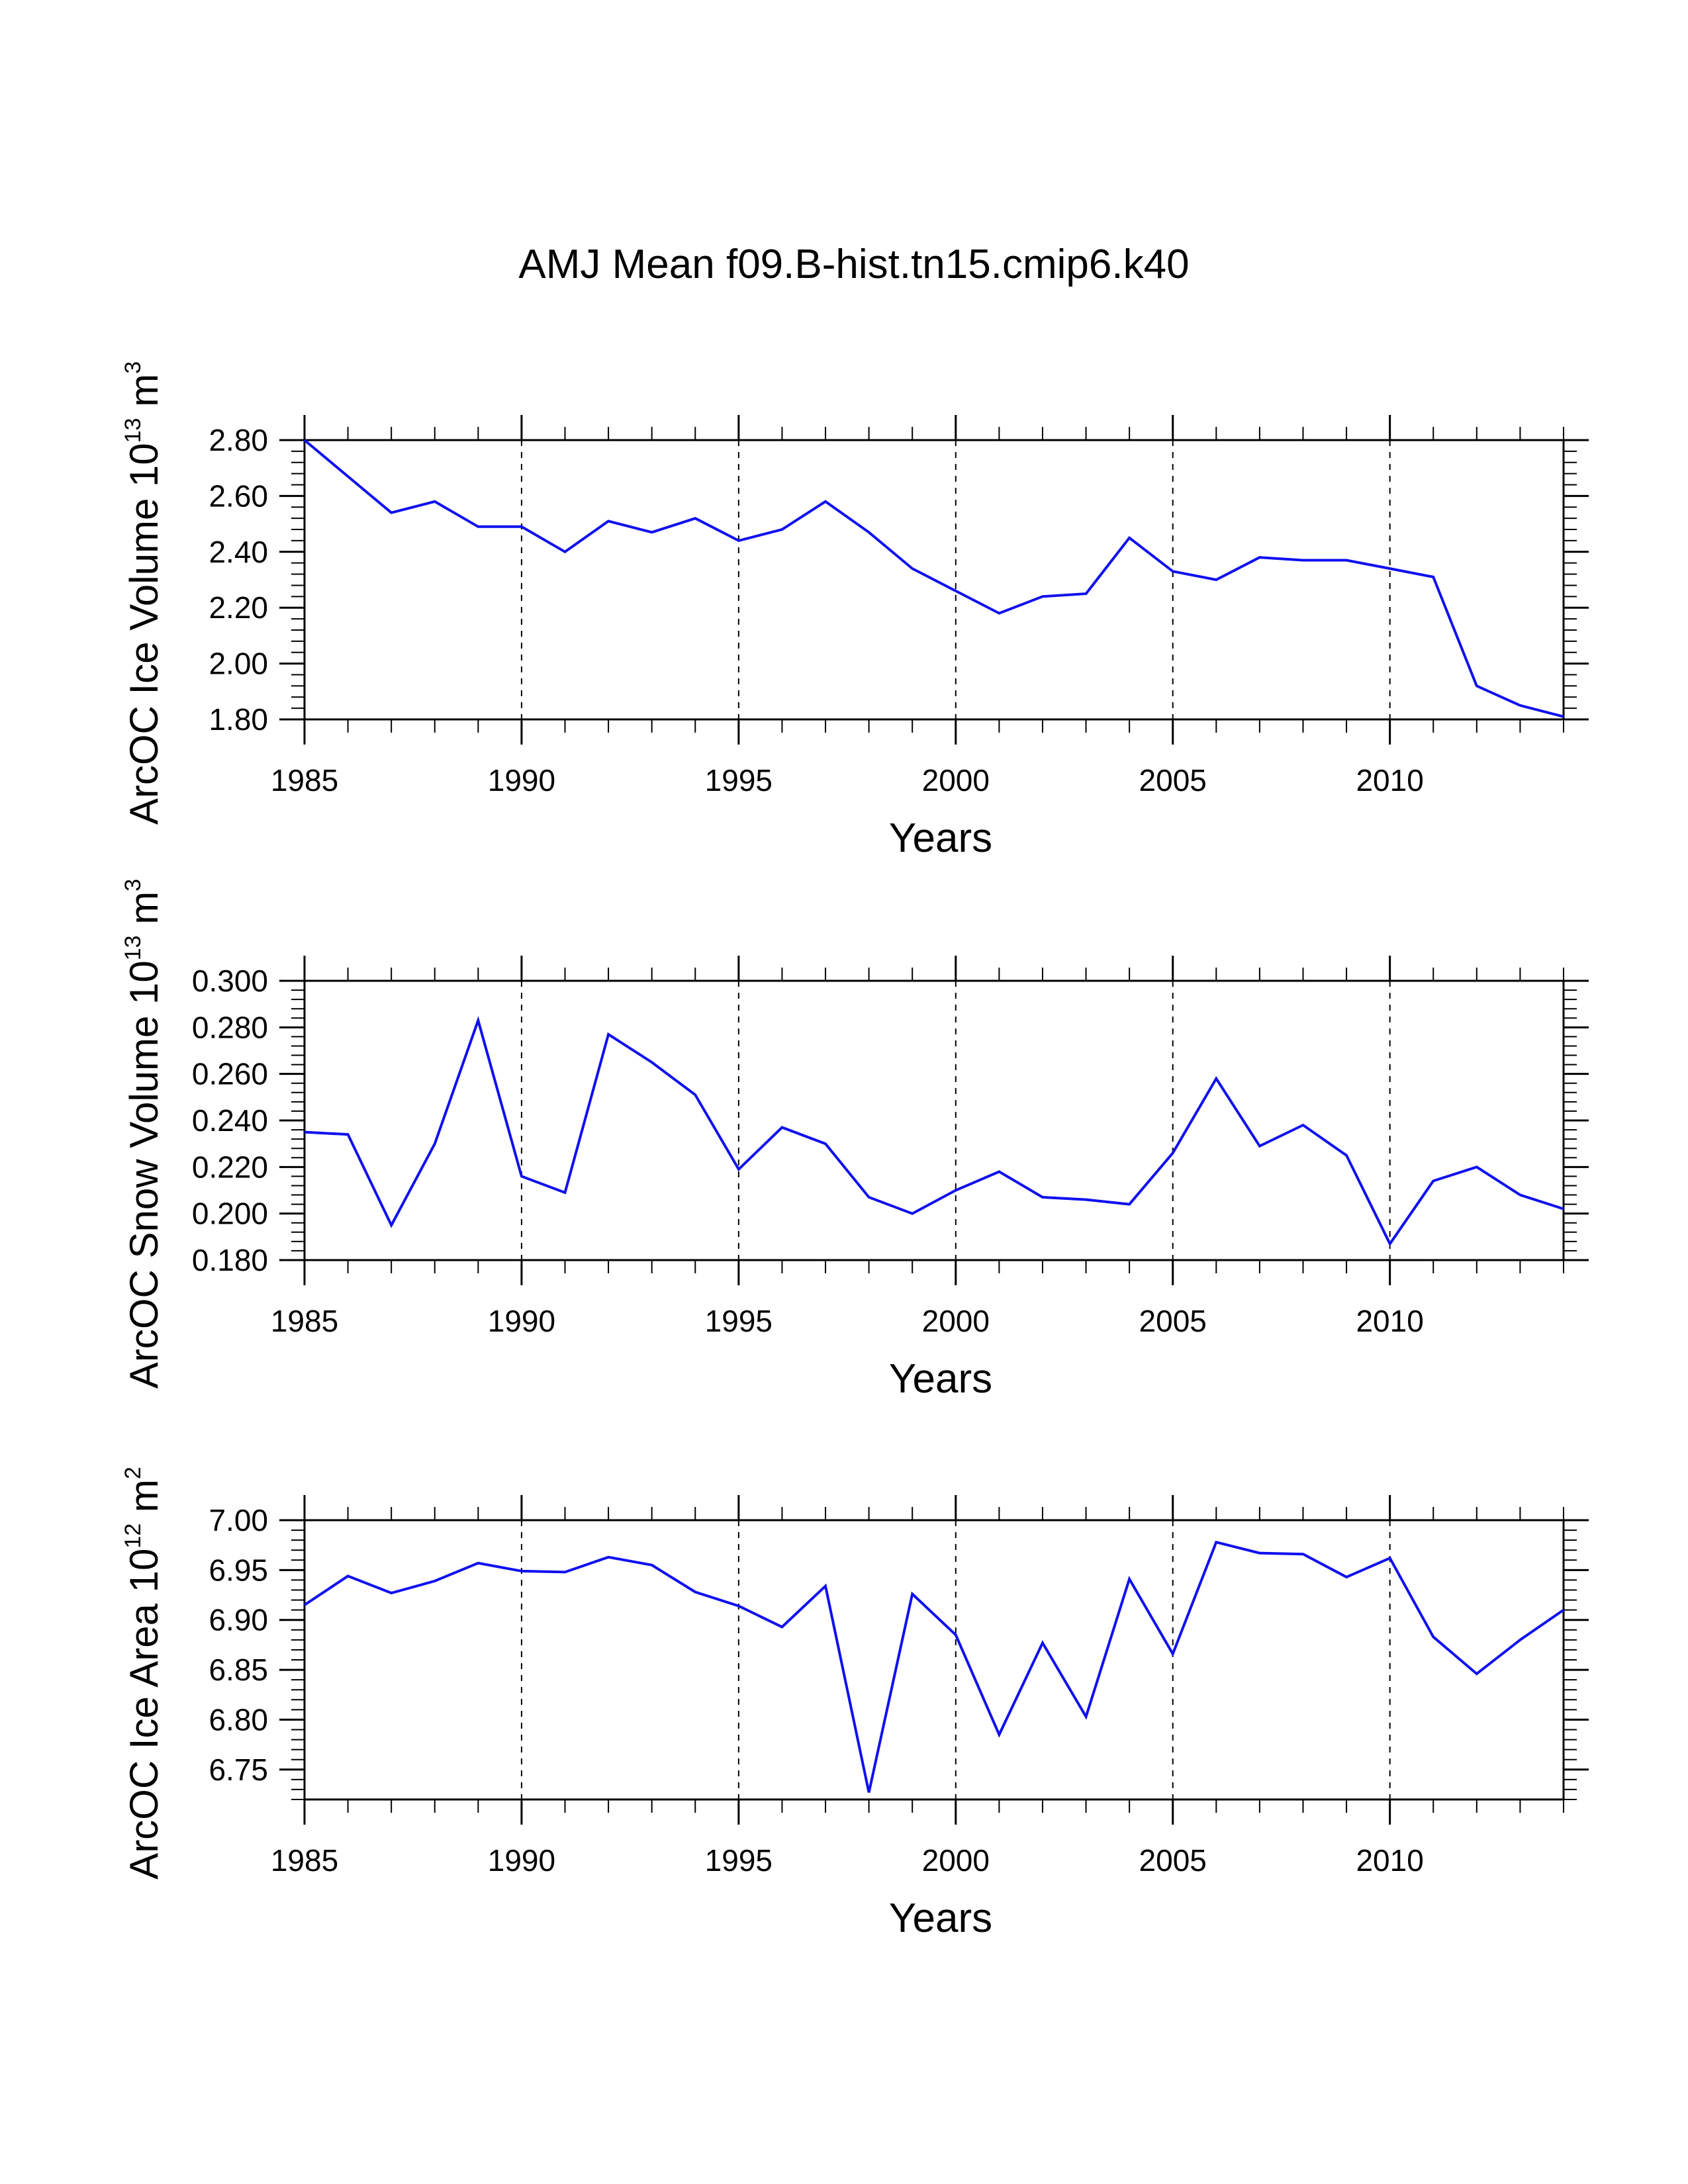 This screenshot has height=2184, width=1688. I want to click on x-tick-label: 1995, so click(739, 1860).